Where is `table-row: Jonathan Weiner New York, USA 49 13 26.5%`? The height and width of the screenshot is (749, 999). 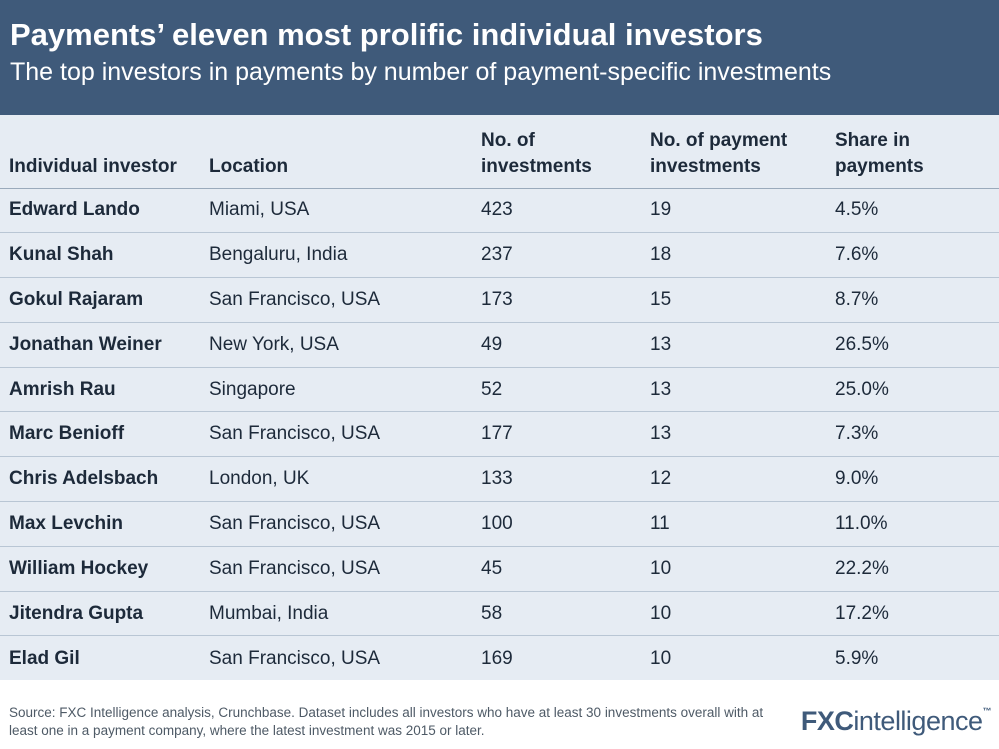
table-row: Jonathan Weiner New York, USA 49 13 26.5% is located at coordinates (499, 345).